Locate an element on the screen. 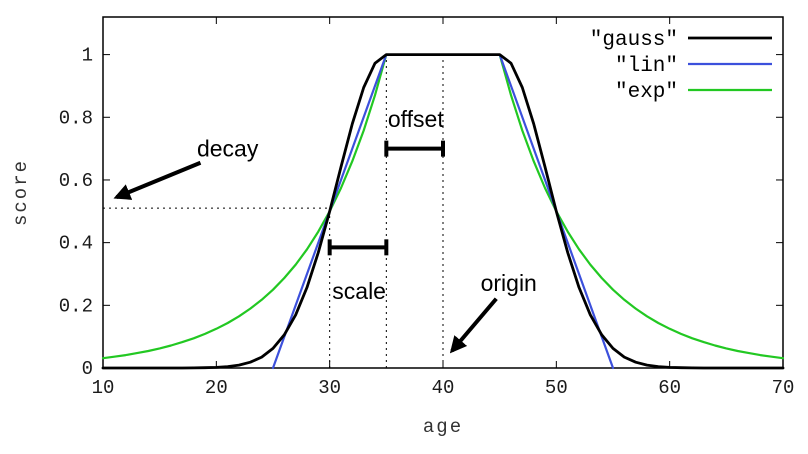 This screenshot has height=454, width=808. y-tick-label: 1 is located at coordinates (87, 56).